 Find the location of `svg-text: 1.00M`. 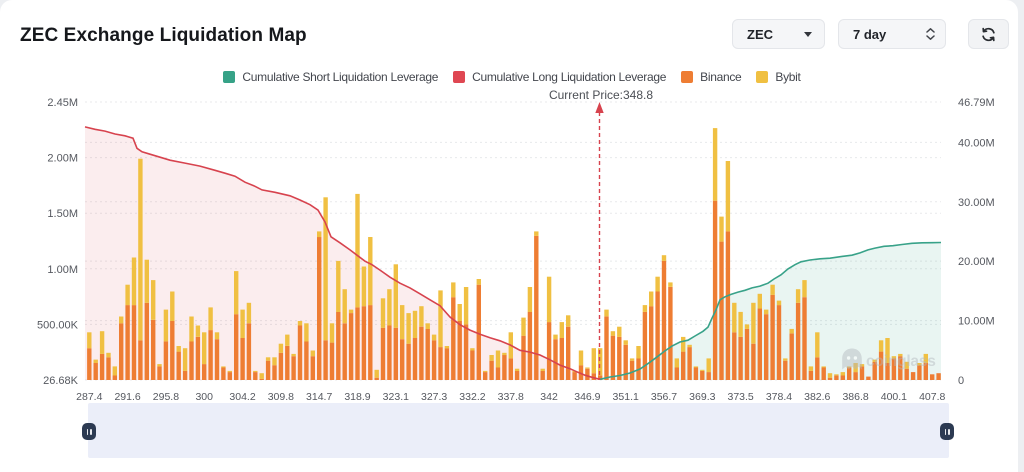

svg-text: 1.00M is located at coordinates (62, 270).